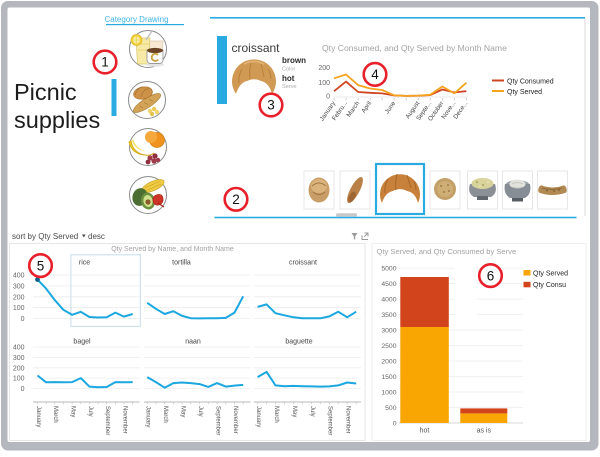 The height and width of the screenshot is (457, 600). What do you see at coordinates (388, 268) in the screenshot?
I see `svg-text: 5000` at bounding box center [388, 268].